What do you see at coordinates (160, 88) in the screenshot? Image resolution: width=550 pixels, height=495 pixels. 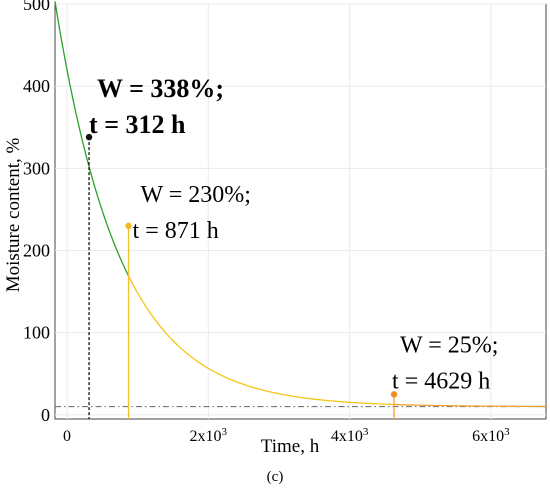 I see `point-label-w: W = 338%;` at bounding box center [160, 88].